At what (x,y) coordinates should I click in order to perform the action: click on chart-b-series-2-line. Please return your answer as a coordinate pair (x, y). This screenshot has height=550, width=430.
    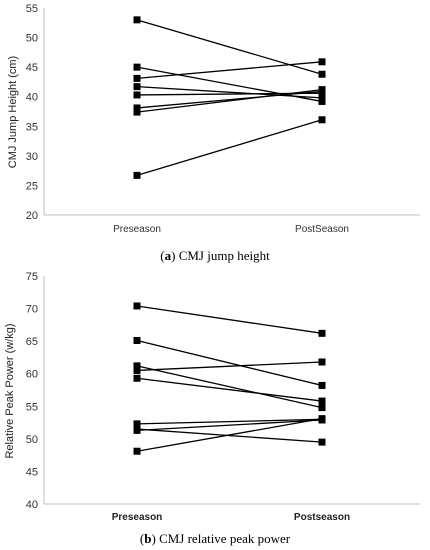
    Looking at the image, I should click on (229, 363).